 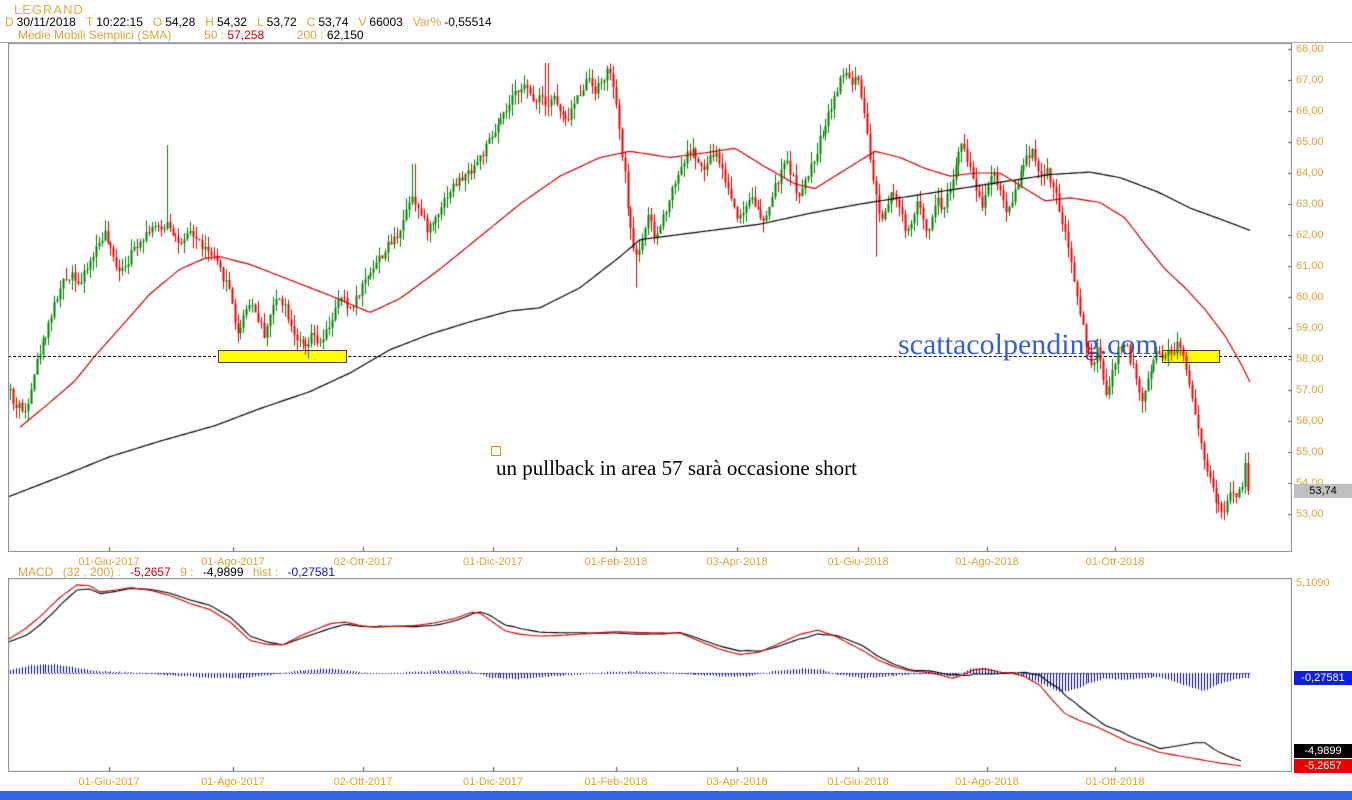 What do you see at coordinates (1310, 359) in the screenshot?
I see `price-tick-label: 58,00` at bounding box center [1310, 359].